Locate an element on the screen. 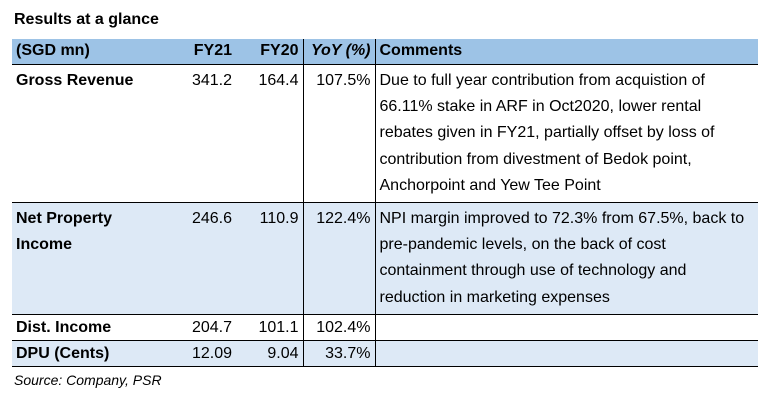  header-yoy: YoY (%) is located at coordinates (339, 52).